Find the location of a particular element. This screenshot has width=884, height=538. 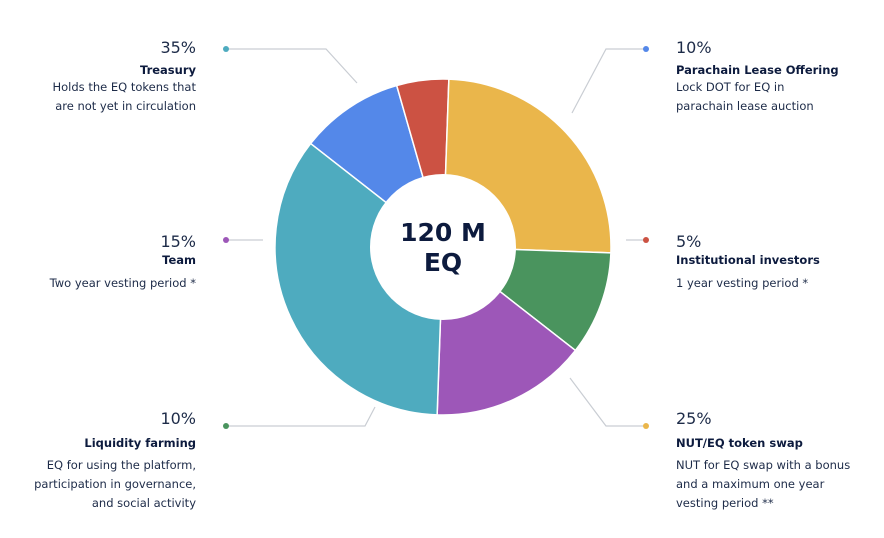

label-swap-pct: 25% is located at coordinates (694, 418).